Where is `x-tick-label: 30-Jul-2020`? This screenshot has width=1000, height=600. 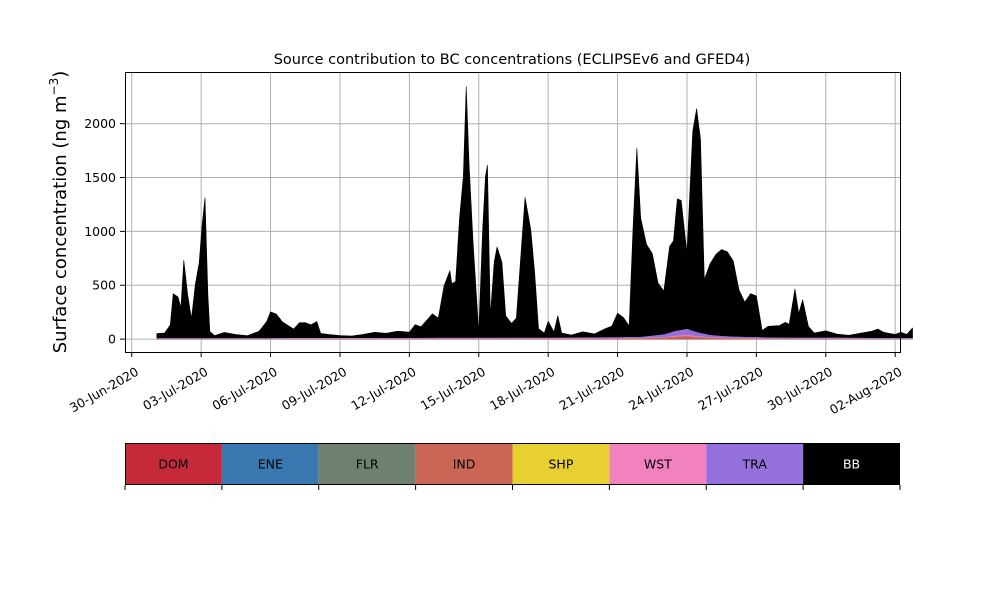
x-tick-label: 30-Jul-2020 is located at coordinates (800, 388).